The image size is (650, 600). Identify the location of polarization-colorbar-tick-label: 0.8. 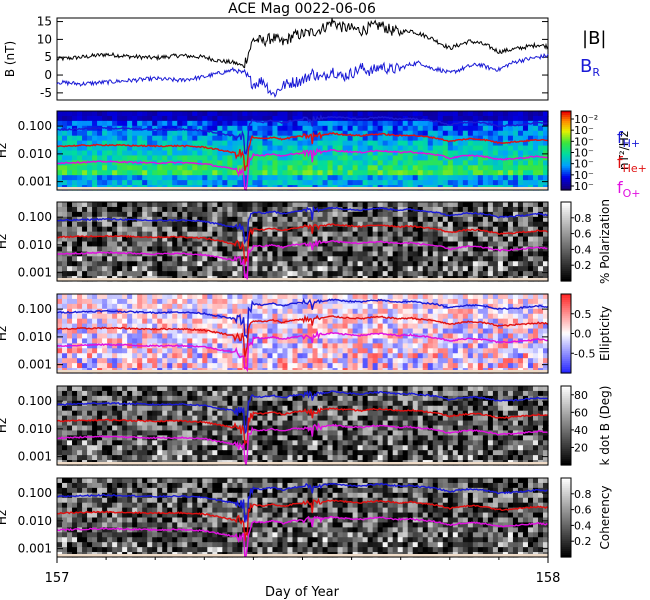
(583, 218).